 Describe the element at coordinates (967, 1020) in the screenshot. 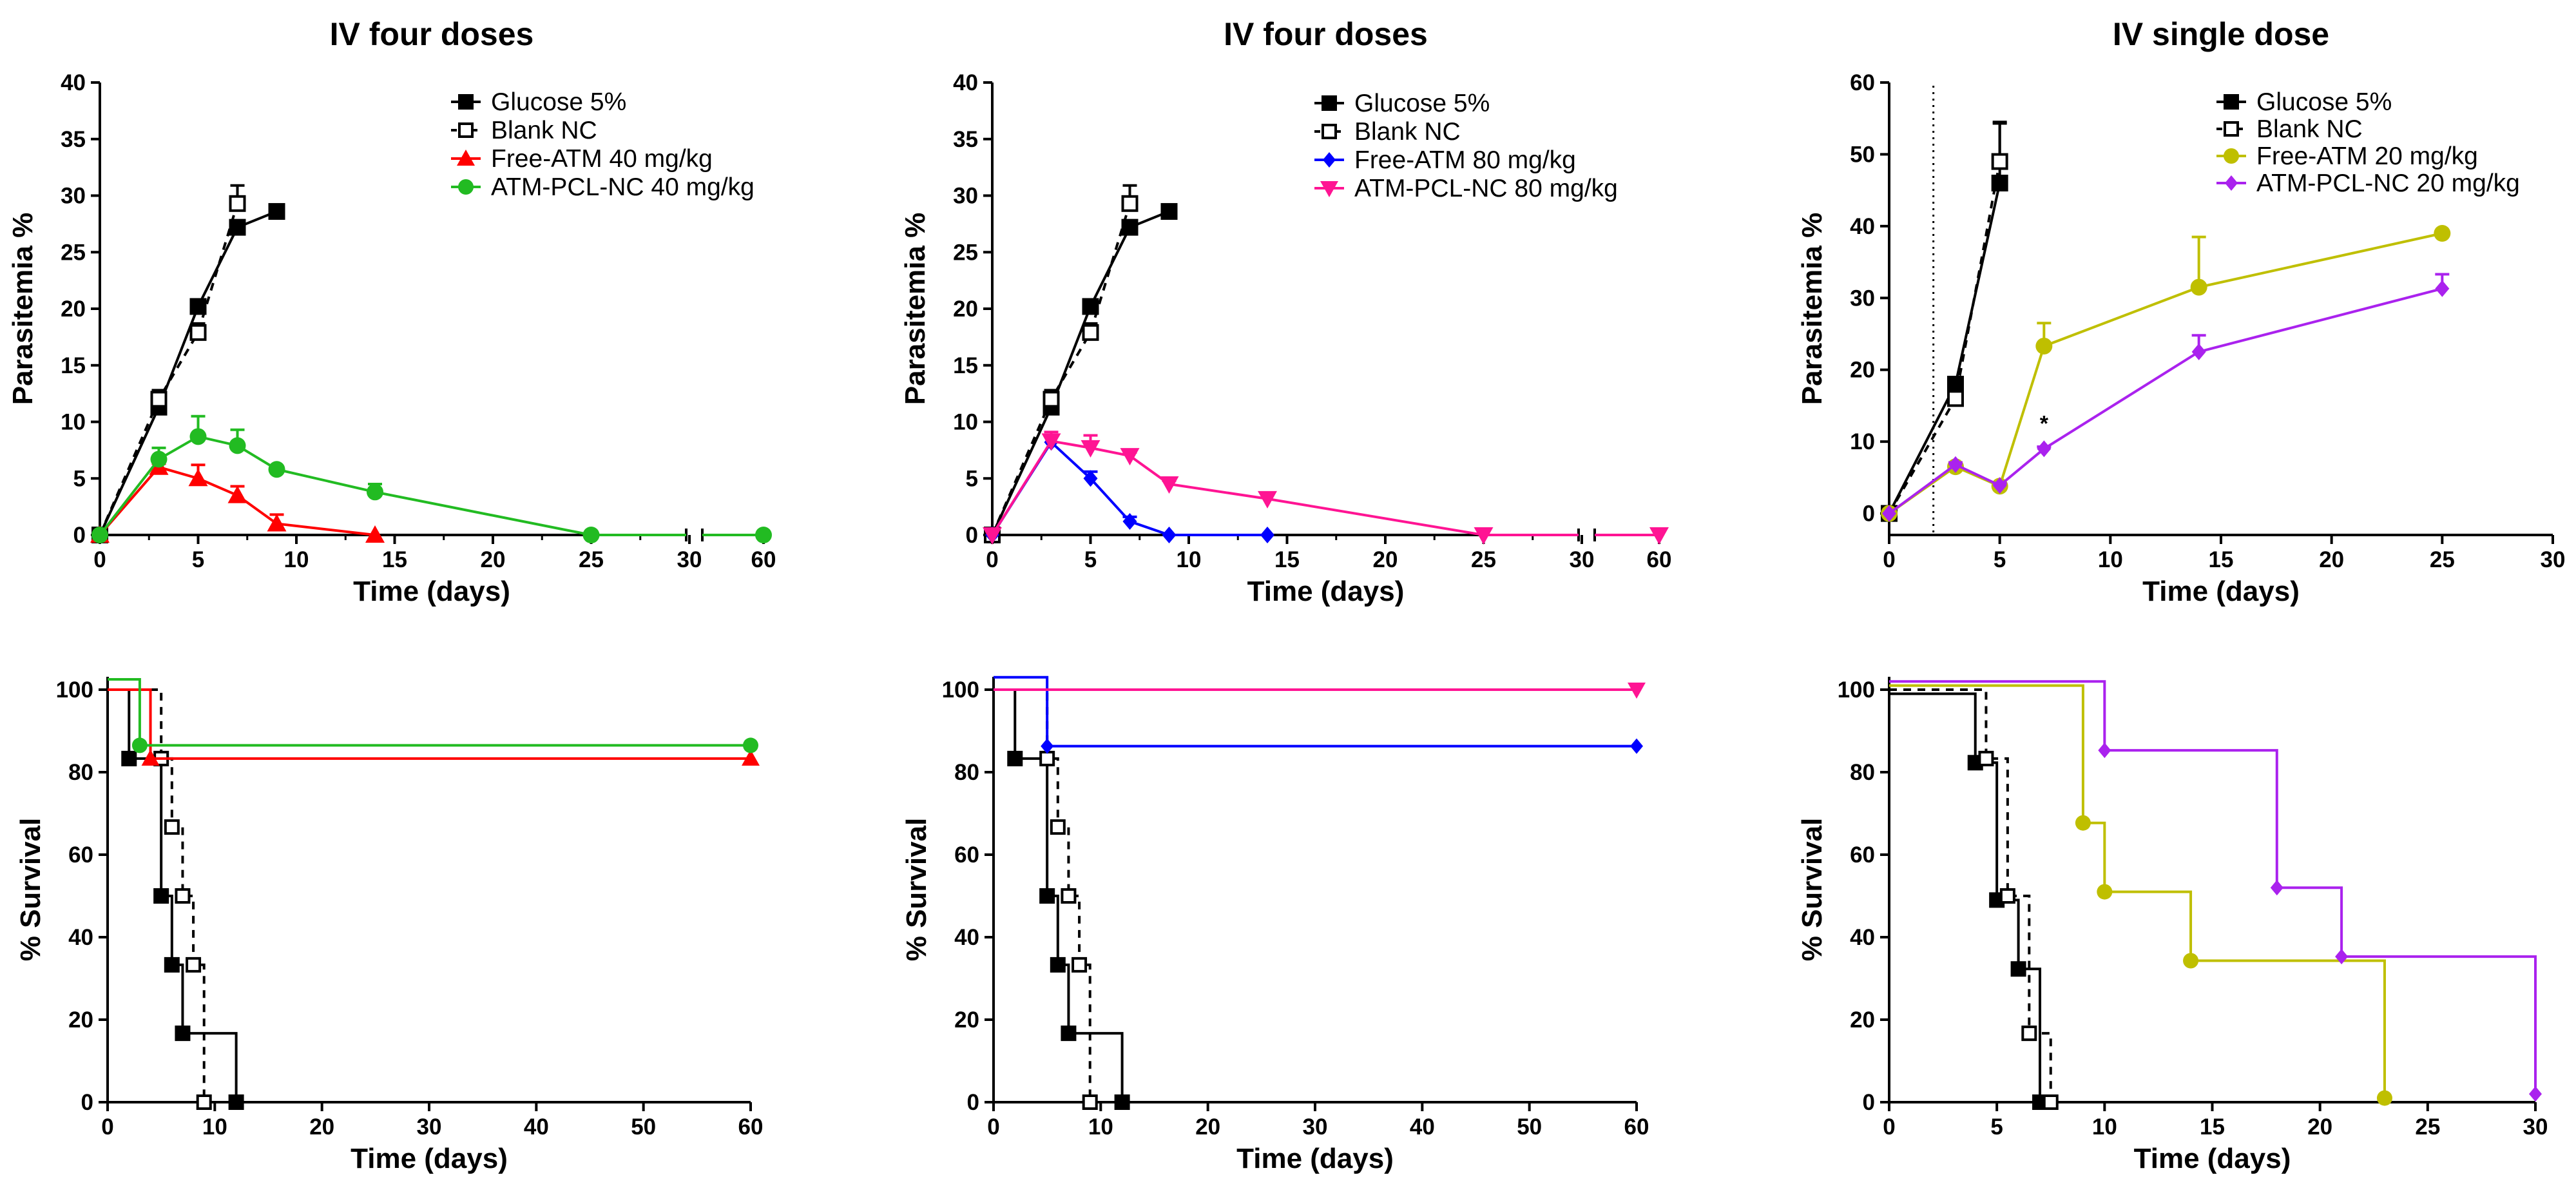

I see `y-tick-label: 20` at that location.